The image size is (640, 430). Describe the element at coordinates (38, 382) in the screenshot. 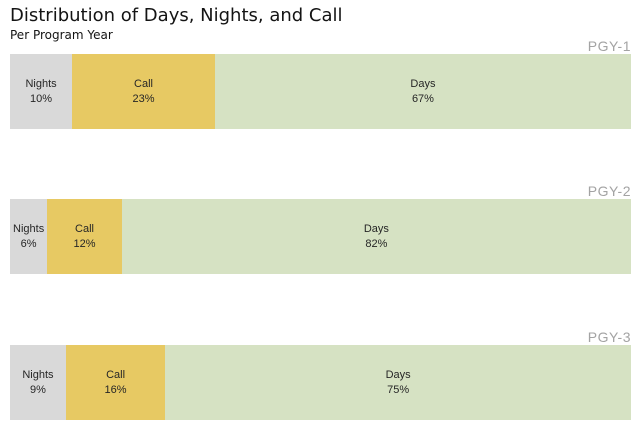

I see `bar-segment-nights: Nights 9%` at that location.